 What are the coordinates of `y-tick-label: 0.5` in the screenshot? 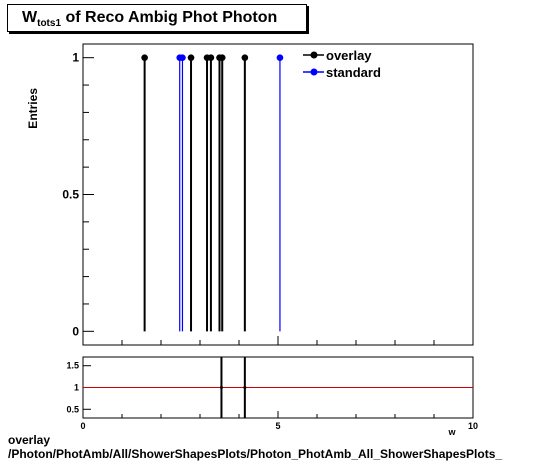 It's located at (70, 195).